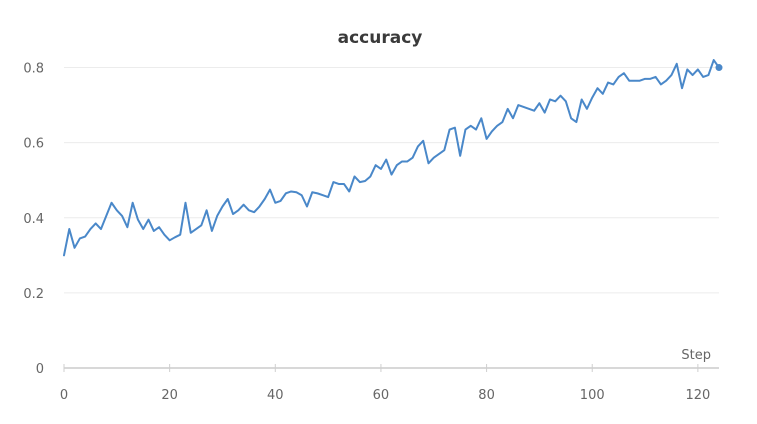 Image resolution: width=757 pixels, height=424 pixels. I want to click on x-tick-label: 40, so click(275, 395).